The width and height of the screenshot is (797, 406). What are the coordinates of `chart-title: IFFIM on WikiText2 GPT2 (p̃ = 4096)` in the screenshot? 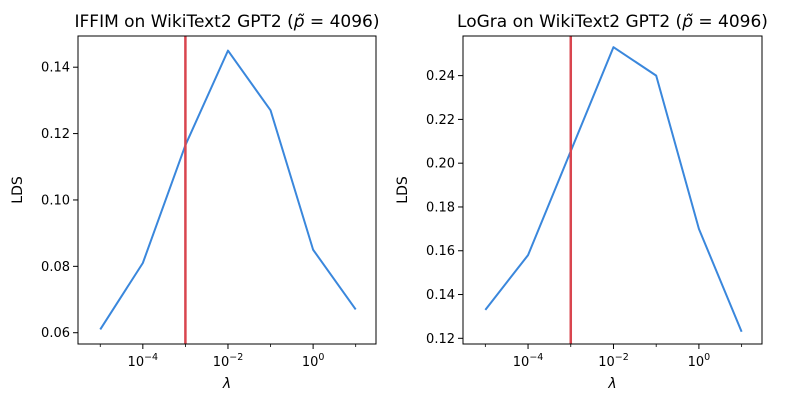 It's located at (227, 22).